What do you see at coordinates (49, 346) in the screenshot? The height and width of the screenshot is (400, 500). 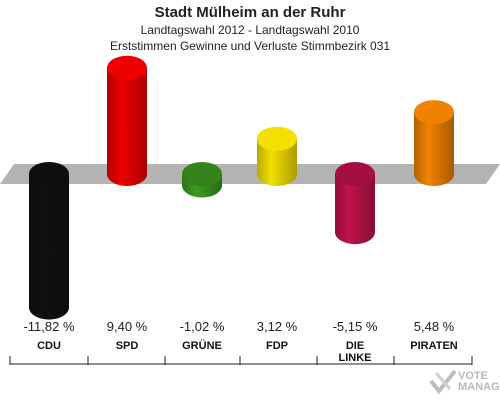 I see `category-label-0: CDU` at bounding box center [49, 346].